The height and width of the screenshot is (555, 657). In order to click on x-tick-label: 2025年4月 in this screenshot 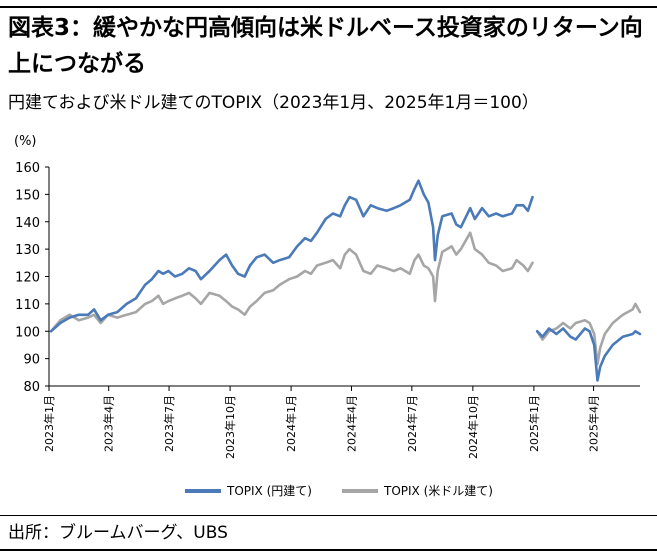, I will do `click(594, 423)`.